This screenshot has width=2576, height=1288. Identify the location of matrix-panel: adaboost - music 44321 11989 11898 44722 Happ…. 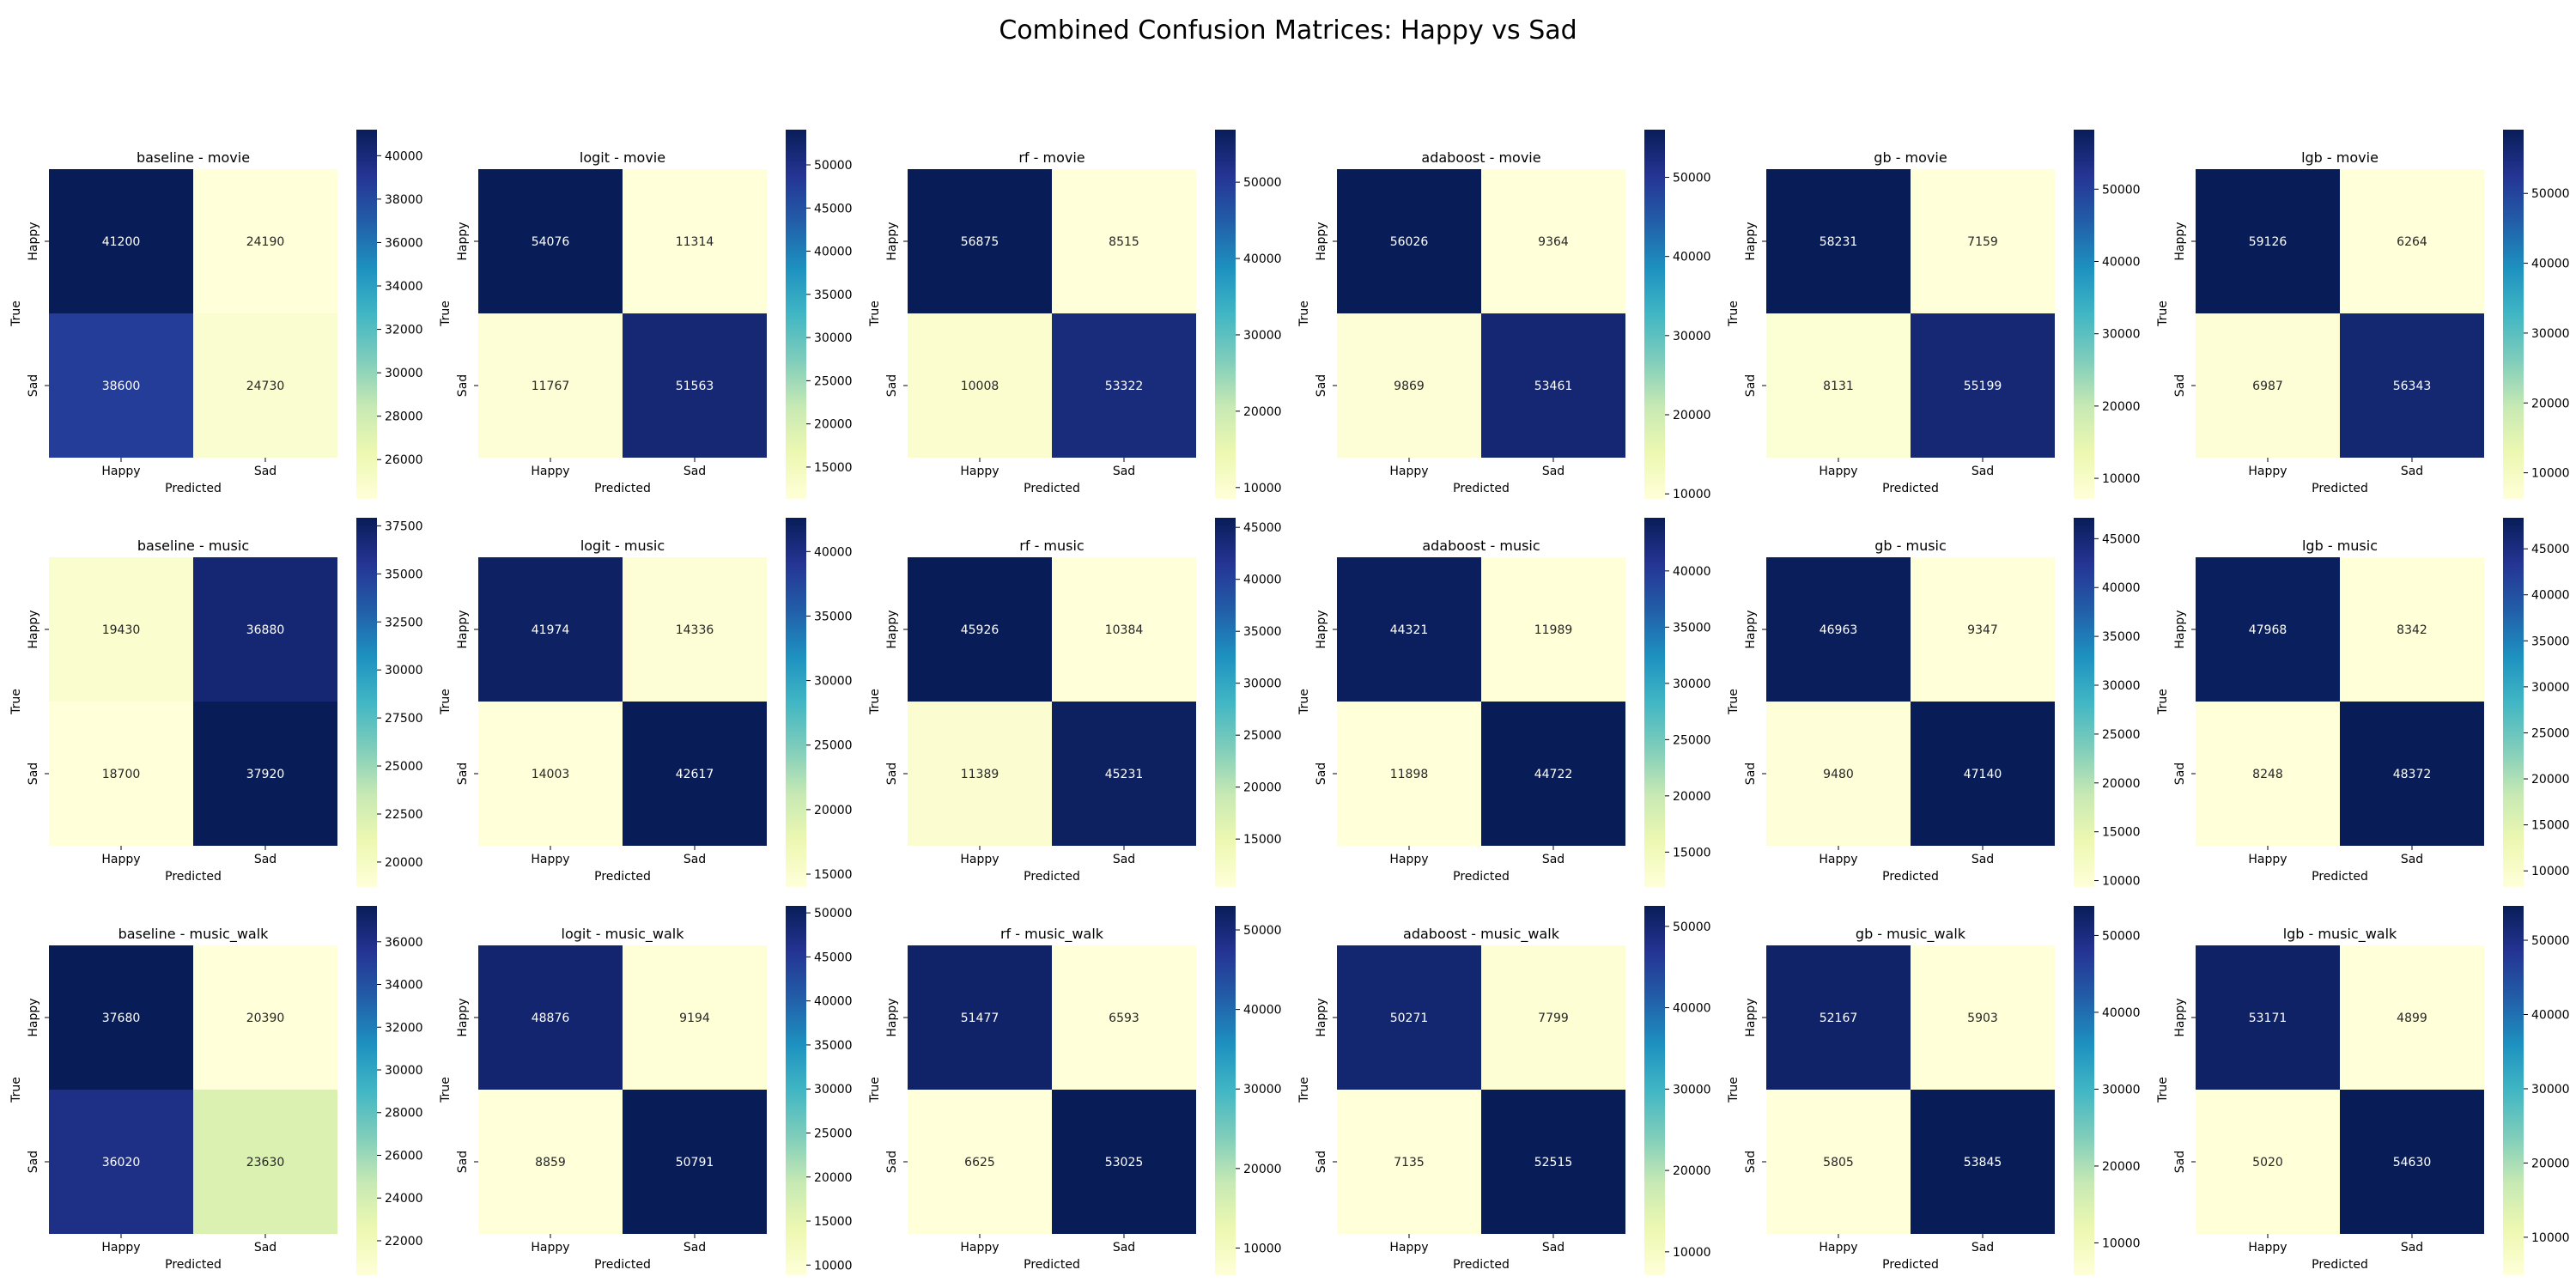
(1504, 702).